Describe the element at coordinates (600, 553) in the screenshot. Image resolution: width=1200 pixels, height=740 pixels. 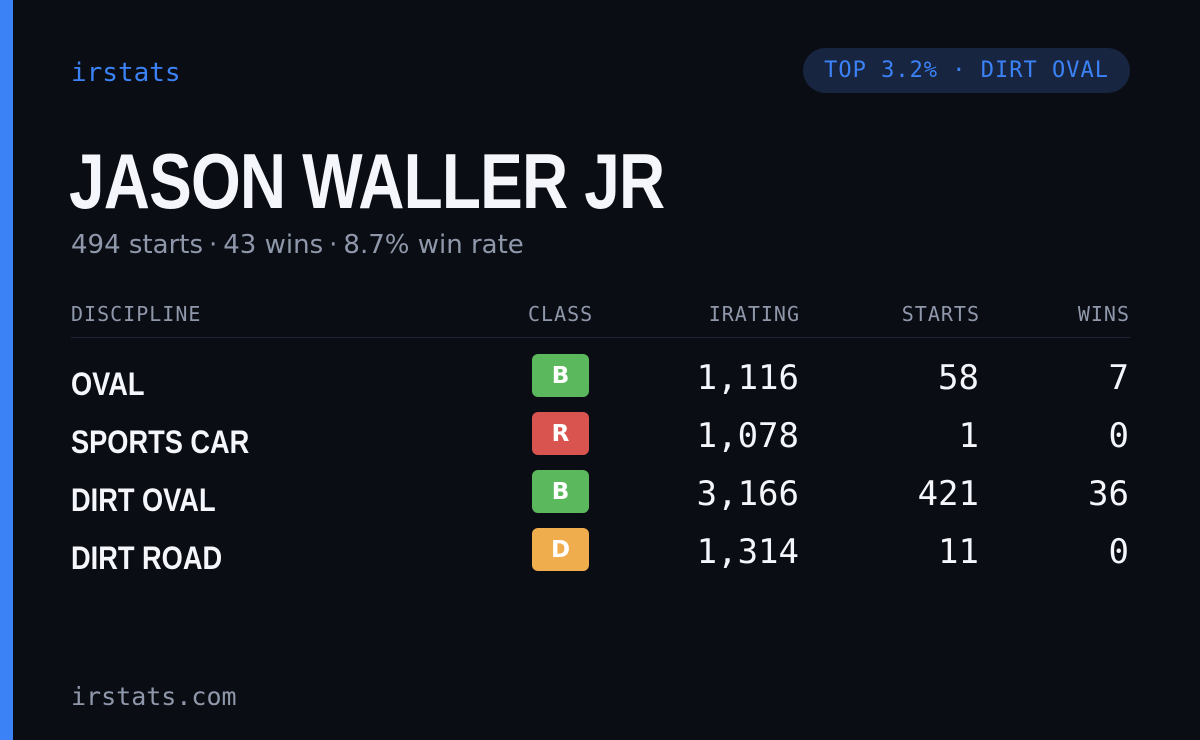
I see `table-row: DIRT ROAD D 1,314 11 0` at that location.